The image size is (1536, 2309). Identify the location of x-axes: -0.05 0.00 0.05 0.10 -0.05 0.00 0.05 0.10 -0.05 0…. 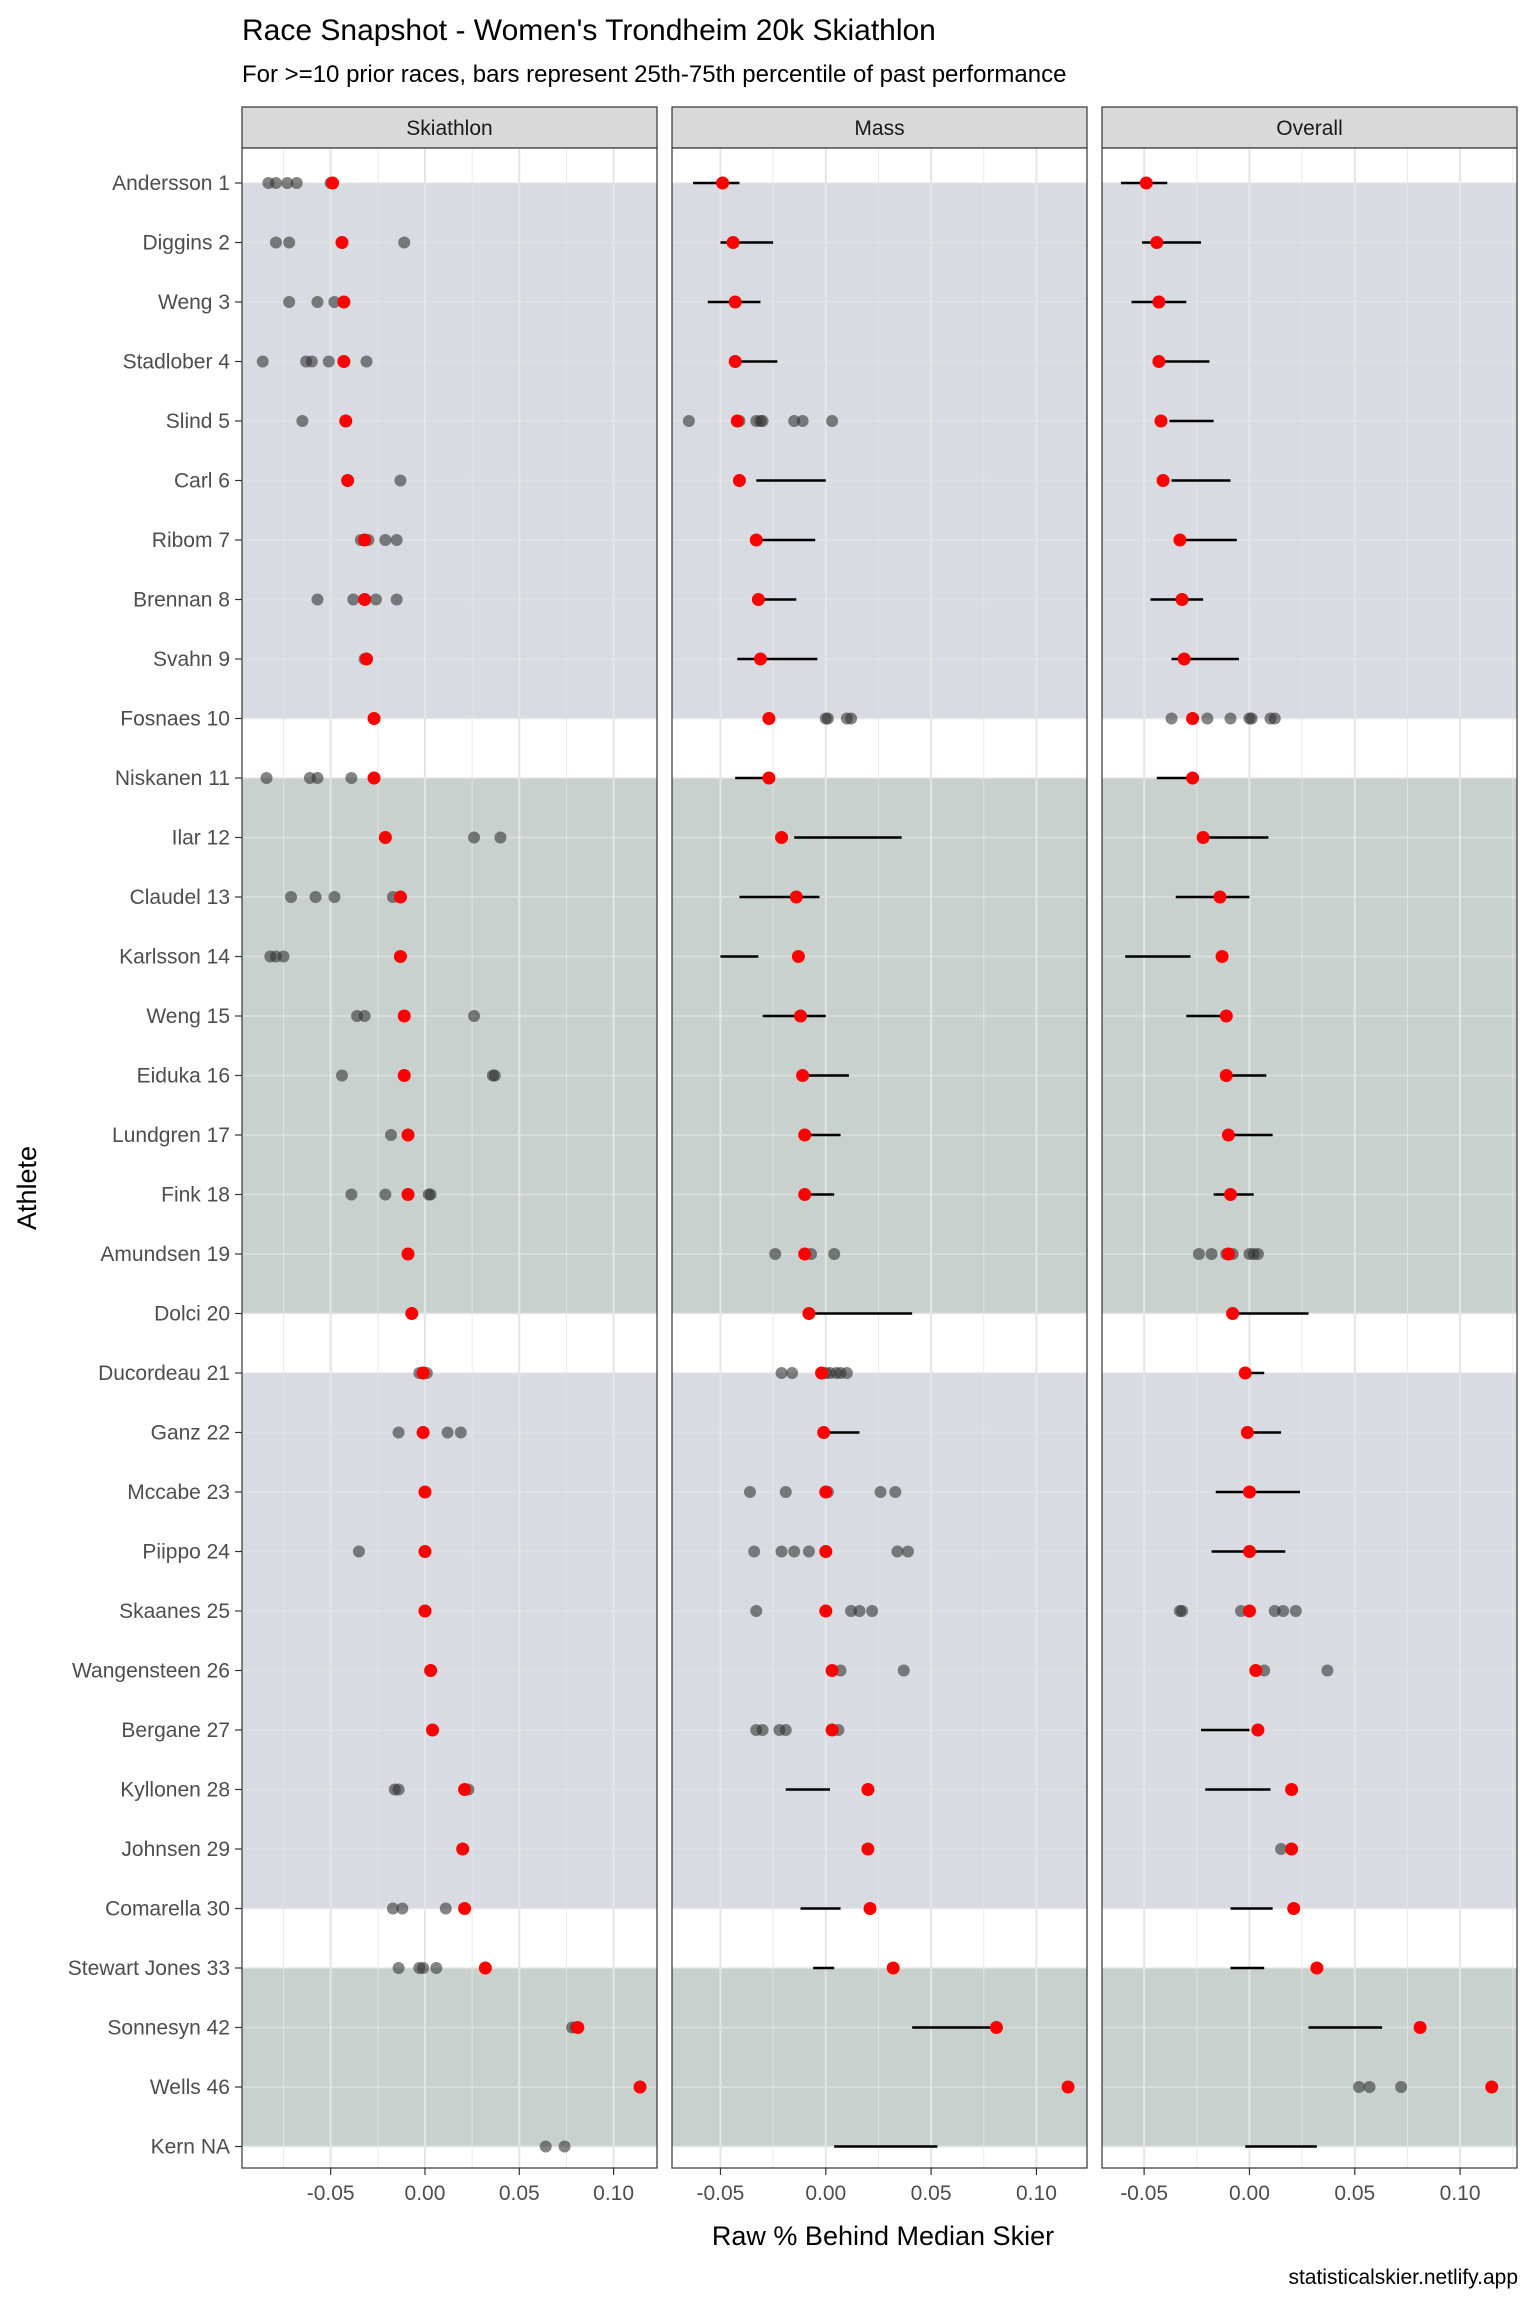
(894, 2186).